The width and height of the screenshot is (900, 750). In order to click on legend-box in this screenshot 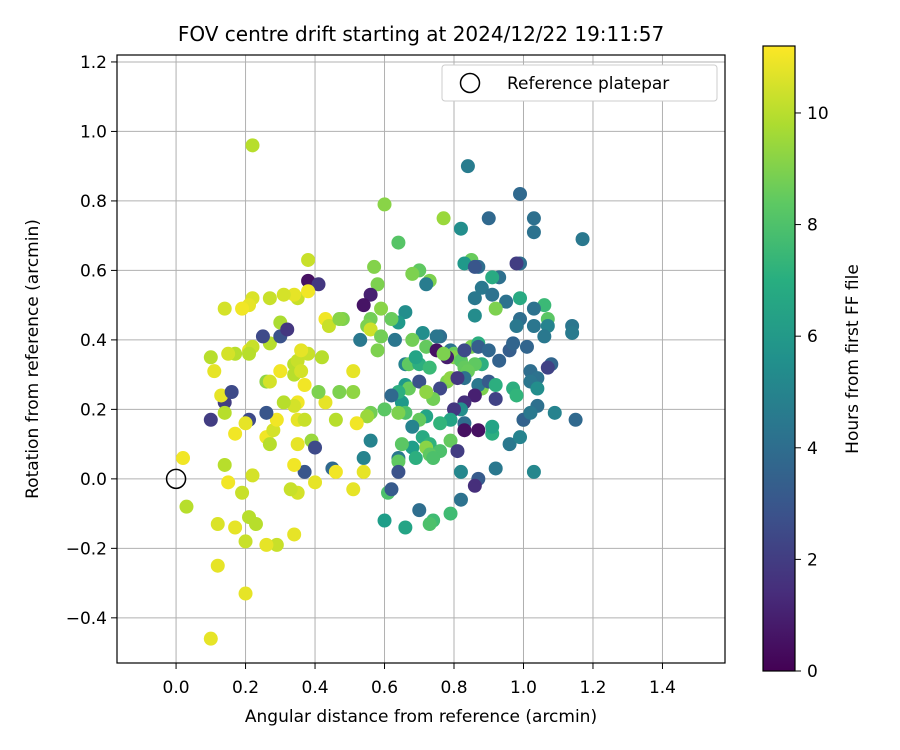, I will do `click(579, 83)`.